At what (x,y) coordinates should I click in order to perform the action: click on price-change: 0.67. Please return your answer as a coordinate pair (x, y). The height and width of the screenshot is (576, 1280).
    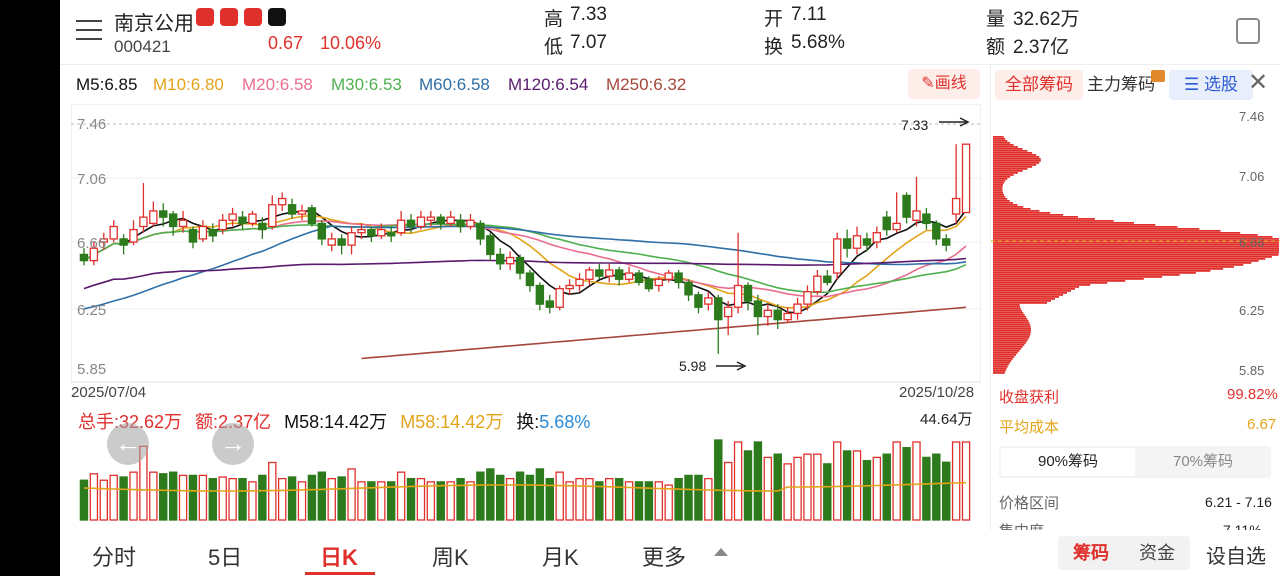
    Looking at the image, I should click on (286, 43).